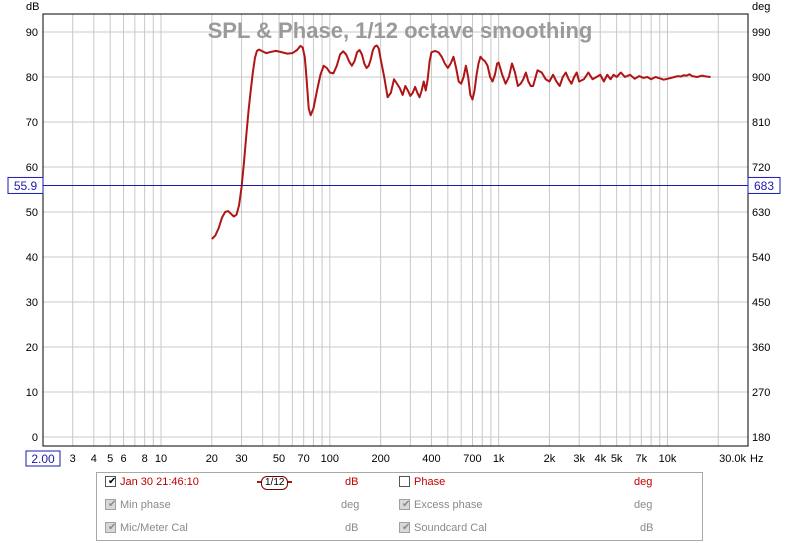 The image size is (800, 543). I want to click on x-tick-label: 10k, so click(668, 459).